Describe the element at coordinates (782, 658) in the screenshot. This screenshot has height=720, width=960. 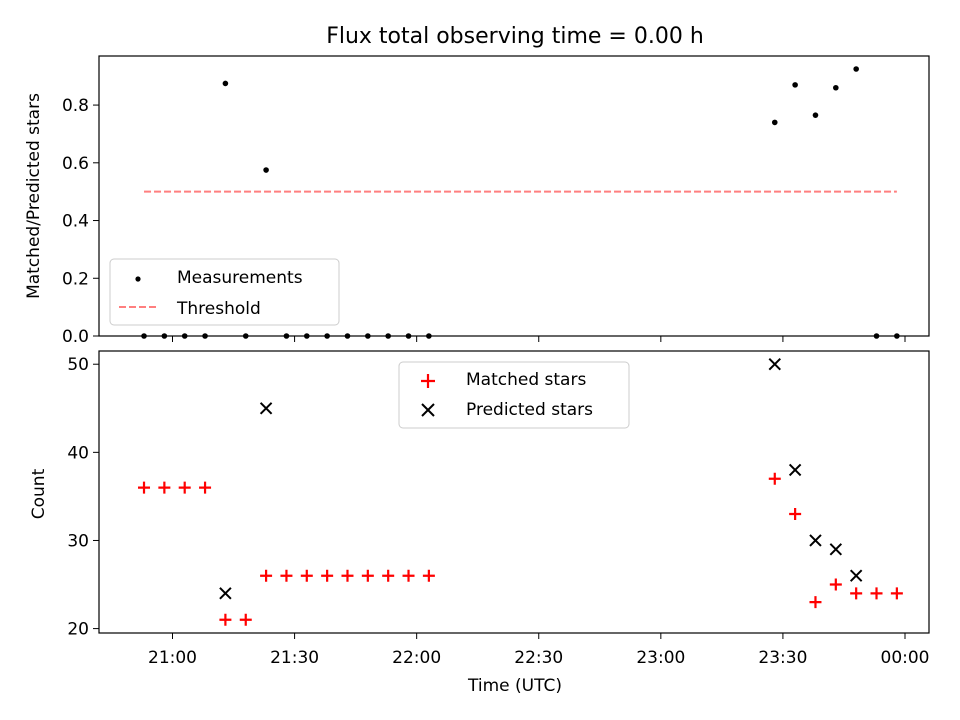
I see `count-xtick-label: 23:30` at that location.